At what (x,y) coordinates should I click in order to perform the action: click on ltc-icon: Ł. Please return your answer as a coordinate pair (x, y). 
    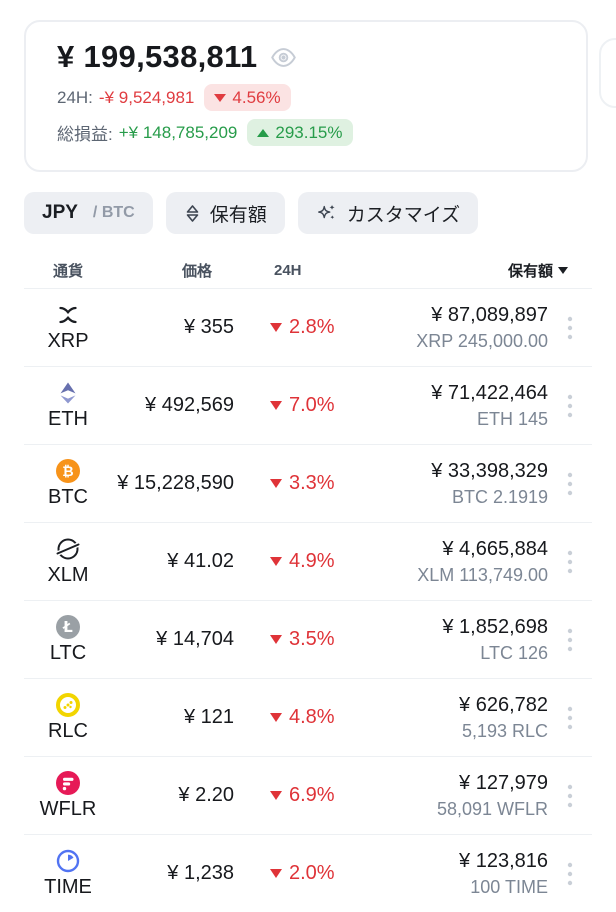
    Looking at the image, I should click on (68, 627).